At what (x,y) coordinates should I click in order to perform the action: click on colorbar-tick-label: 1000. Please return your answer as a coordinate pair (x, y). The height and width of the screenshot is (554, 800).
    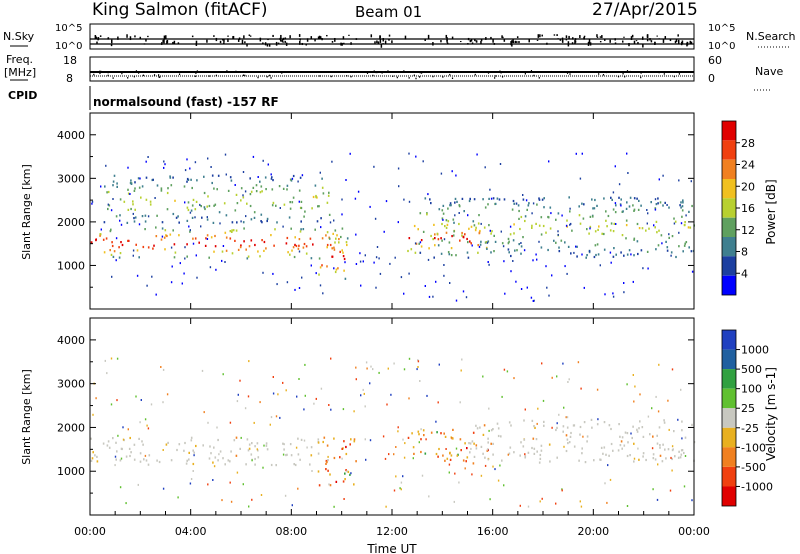
    Looking at the image, I should click on (755, 350).